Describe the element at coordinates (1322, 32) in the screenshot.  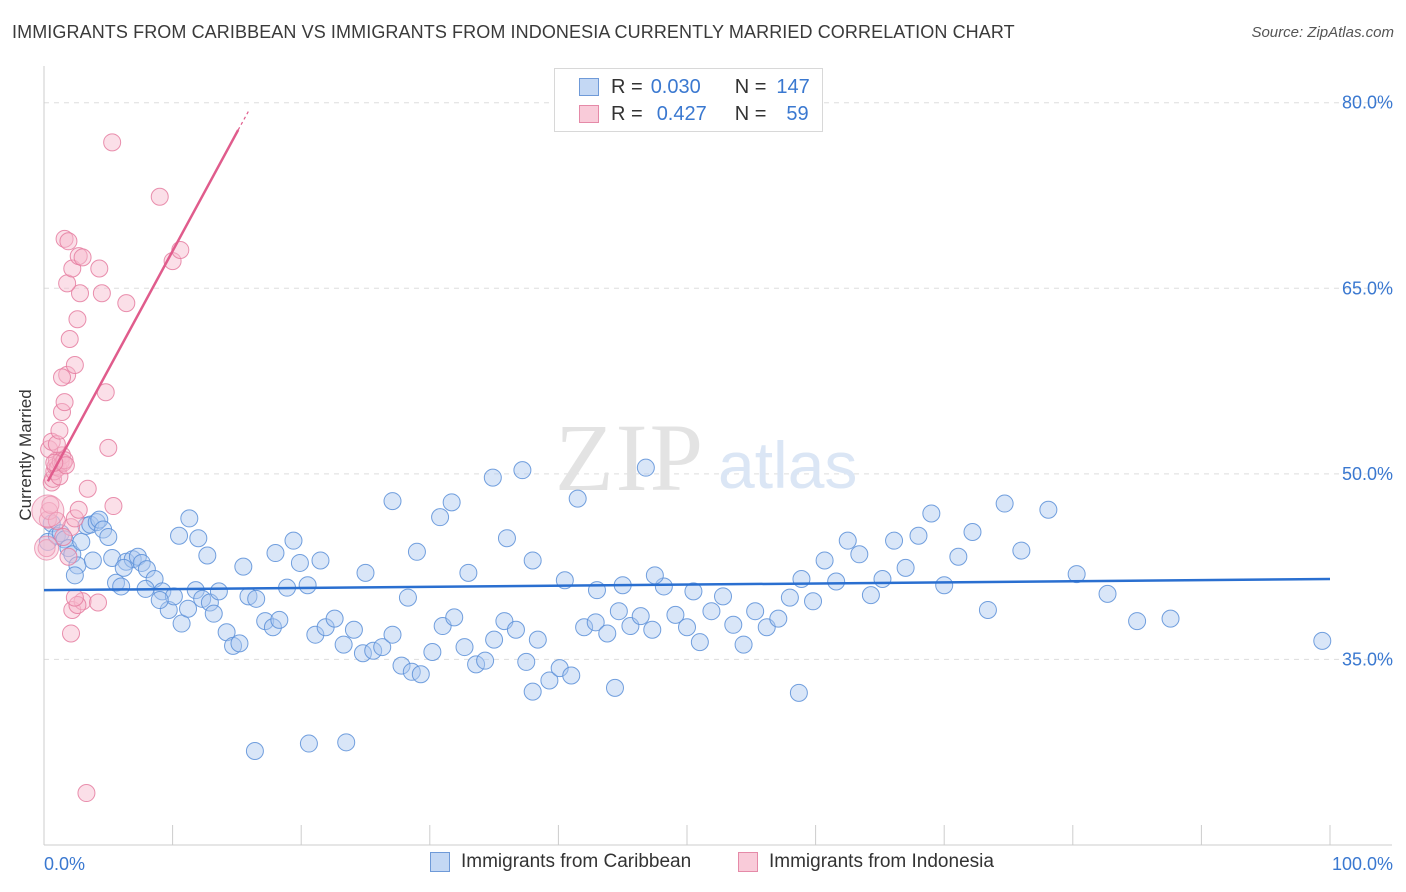
I see `source-label: Source: ZipAtlas.com` at that location.